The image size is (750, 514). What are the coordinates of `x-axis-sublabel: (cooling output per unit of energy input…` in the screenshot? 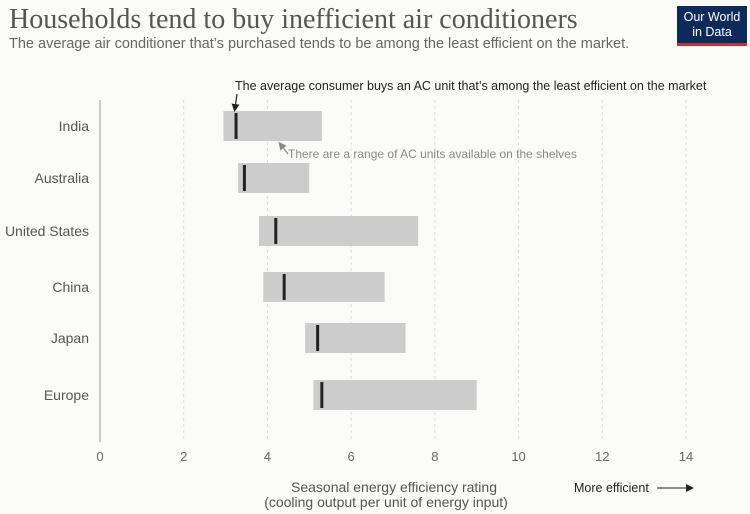 It's located at (386, 502).